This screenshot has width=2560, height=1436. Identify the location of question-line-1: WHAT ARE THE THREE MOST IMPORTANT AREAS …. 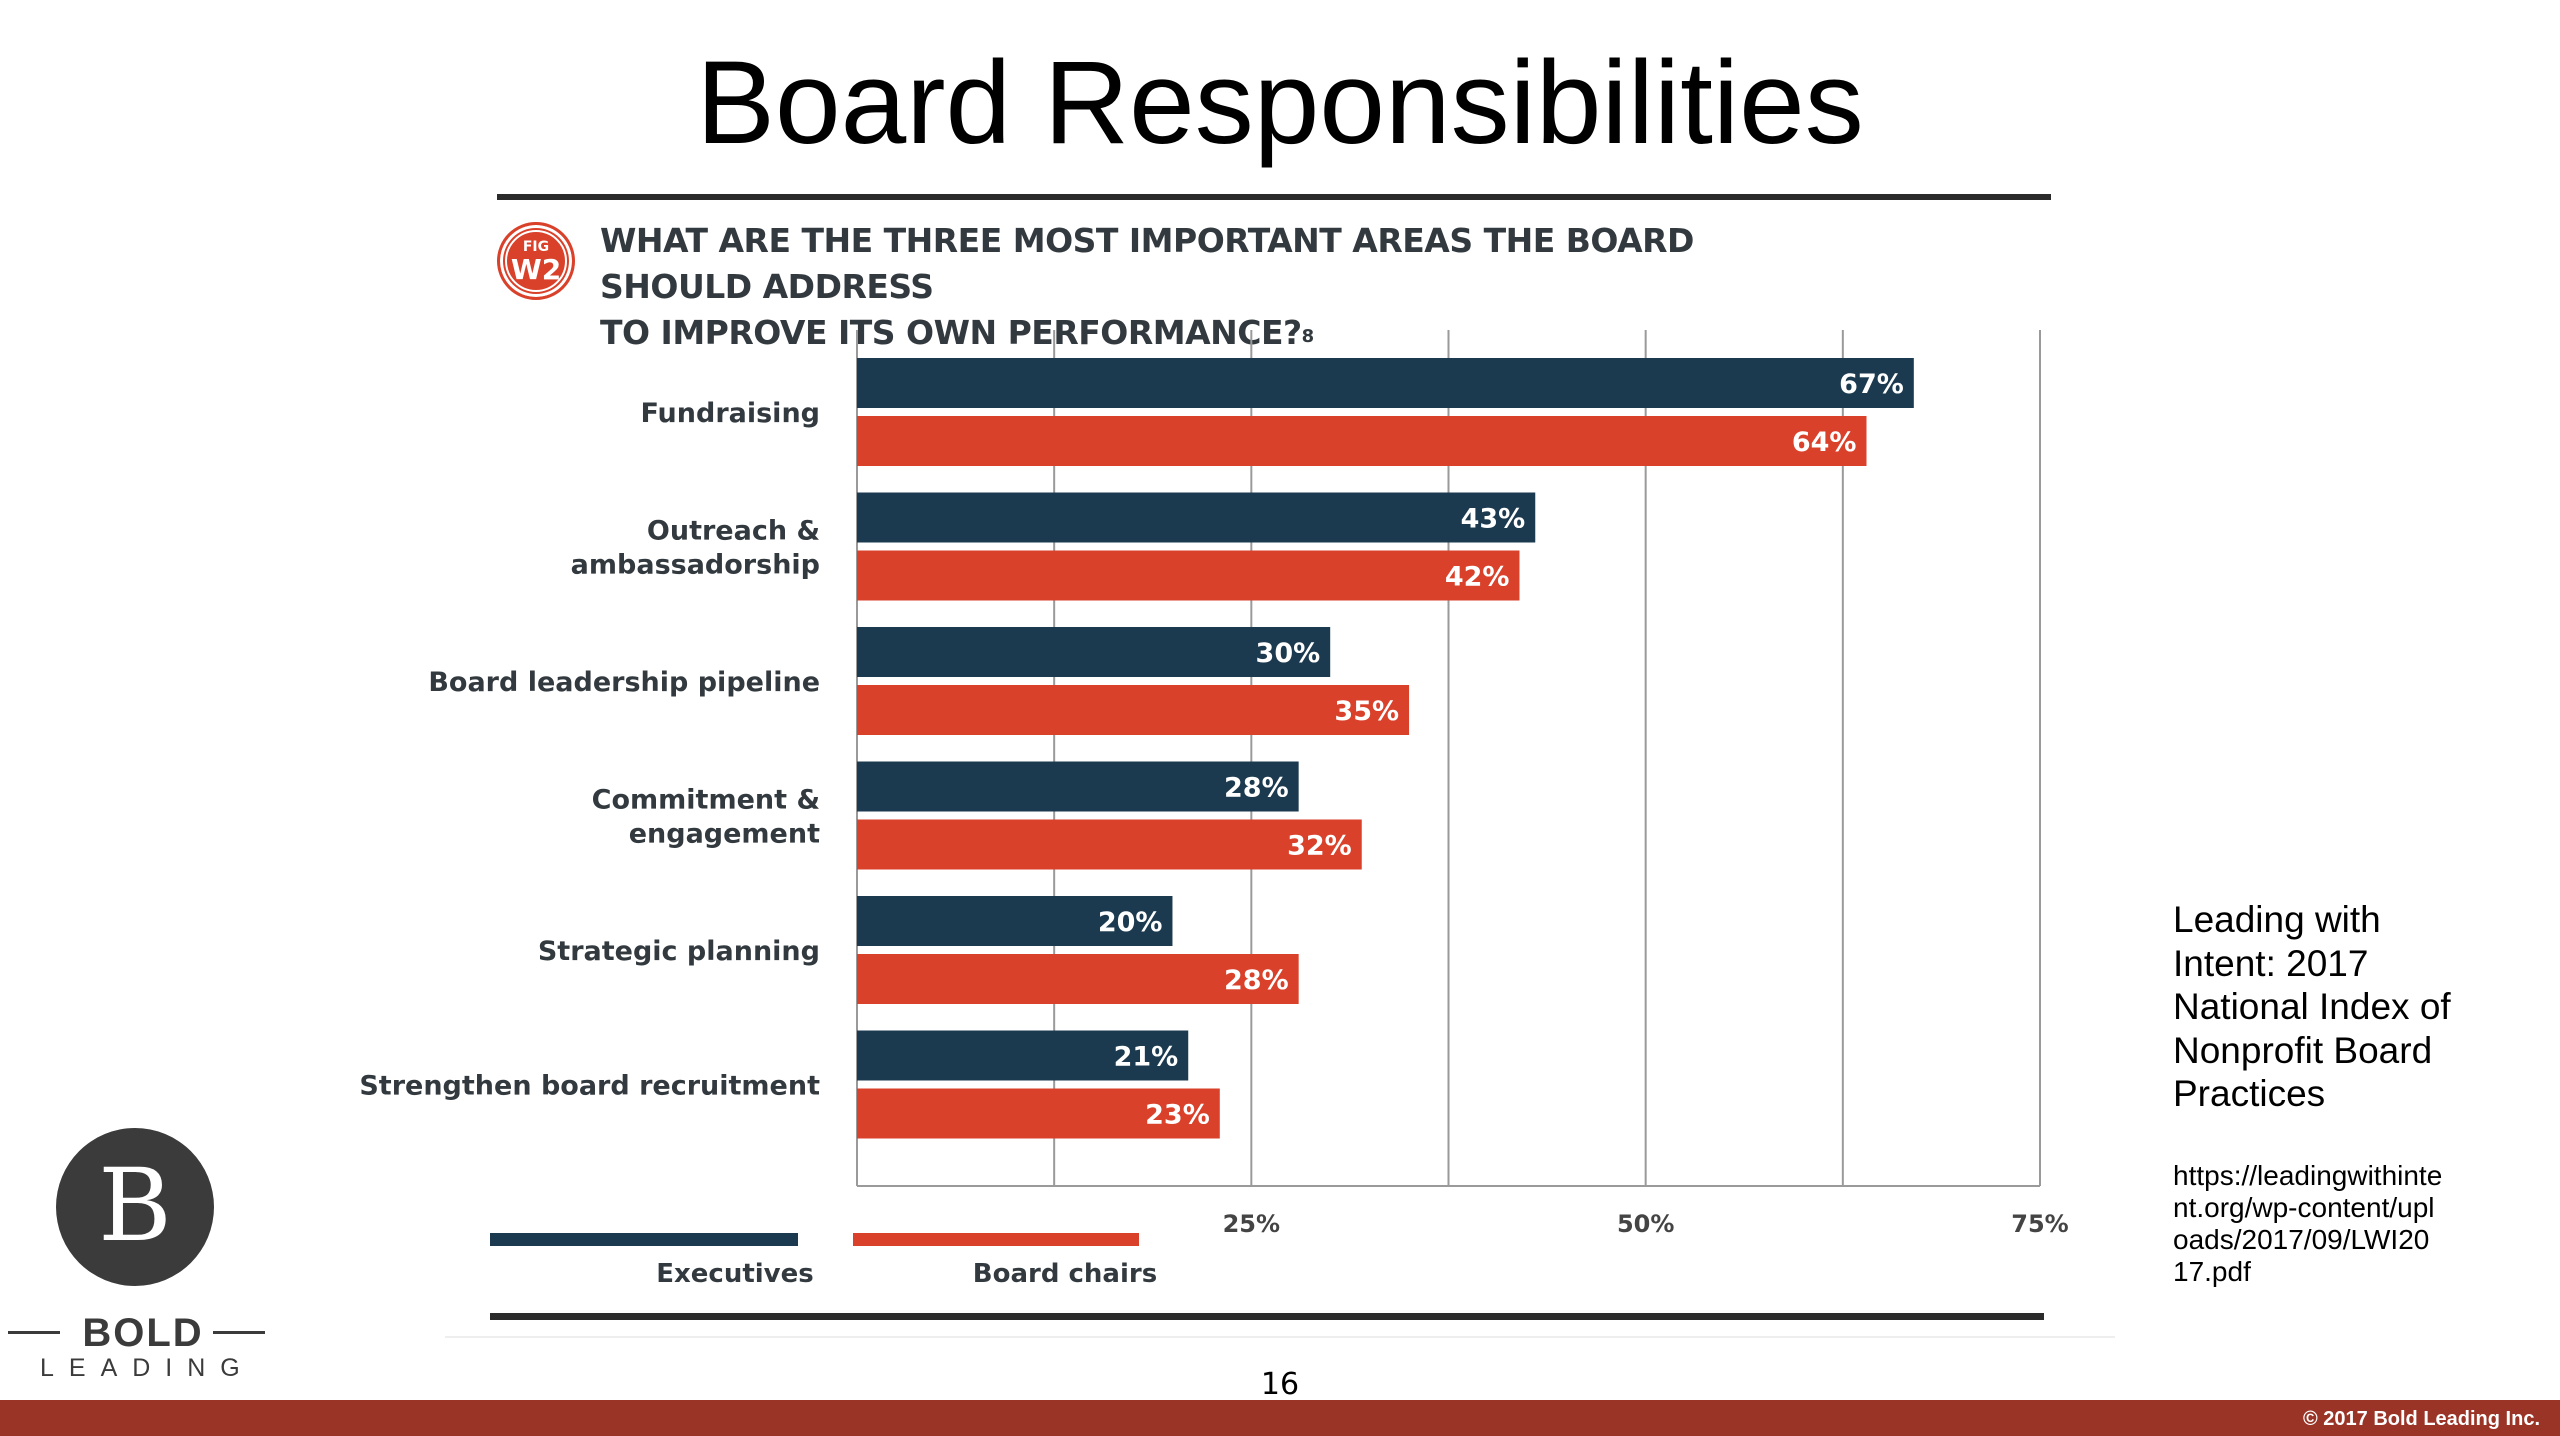
(1147, 263).